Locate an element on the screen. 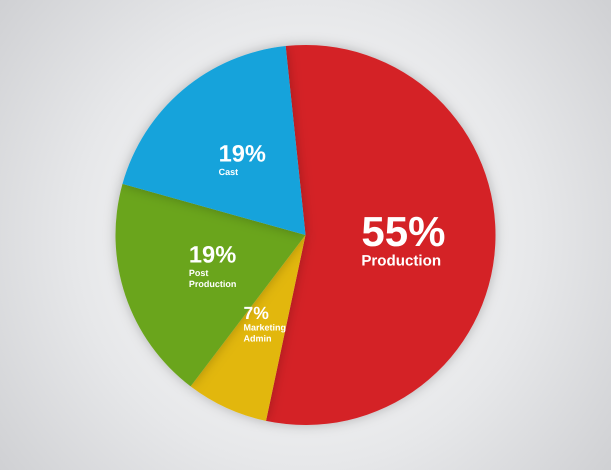 This screenshot has height=470, width=611. slice-label: Post Production is located at coordinates (212, 278).